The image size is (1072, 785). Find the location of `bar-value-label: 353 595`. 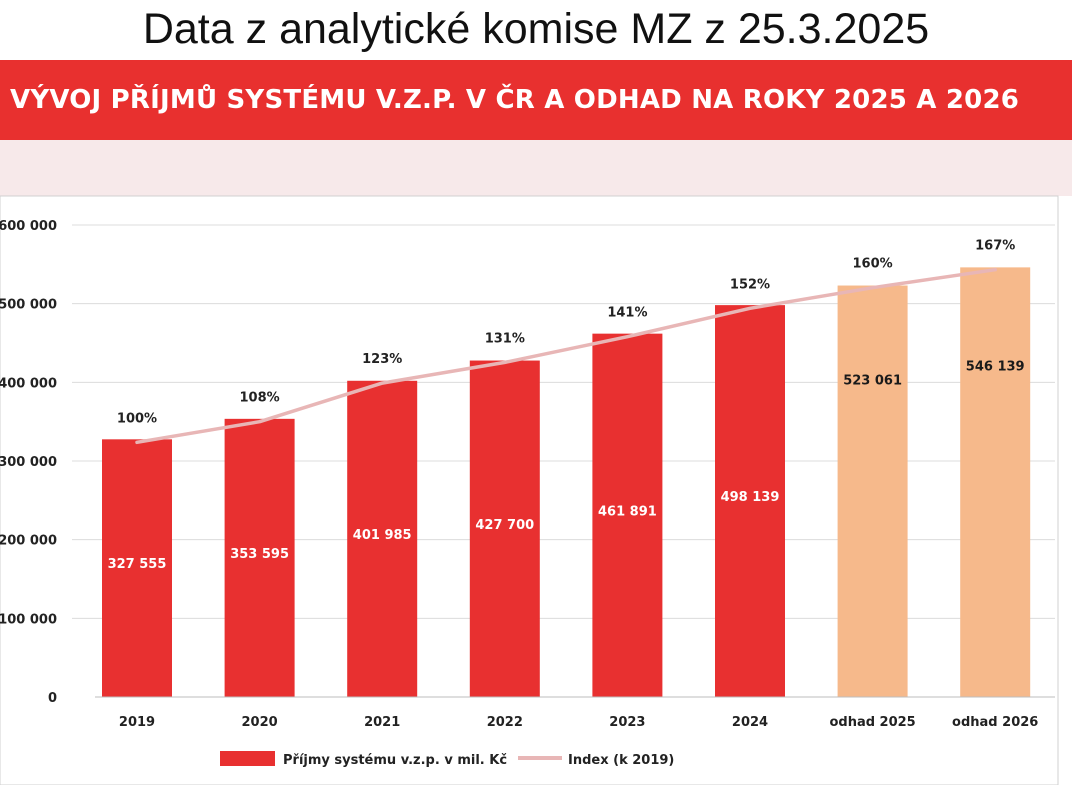

bar-value-label: 353 595 is located at coordinates (259, 554).